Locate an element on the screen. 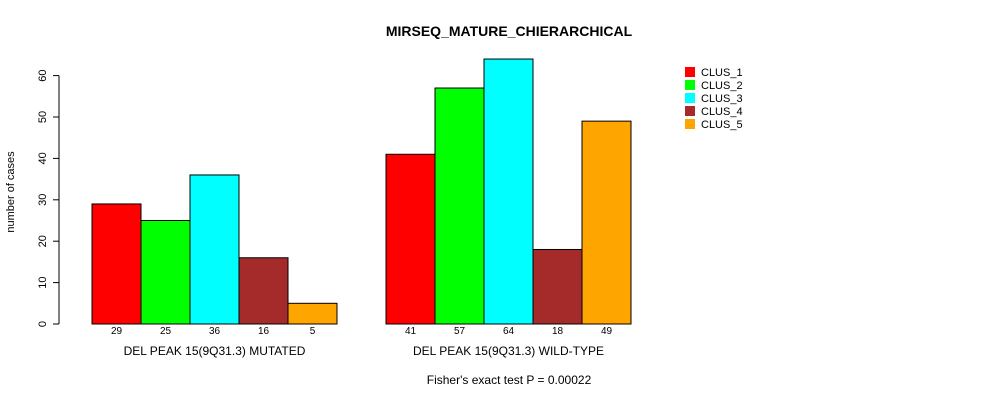 The height and width of the screenshot is (405, 990). bar-value-label: 64 is located at coordinates (509, 331).